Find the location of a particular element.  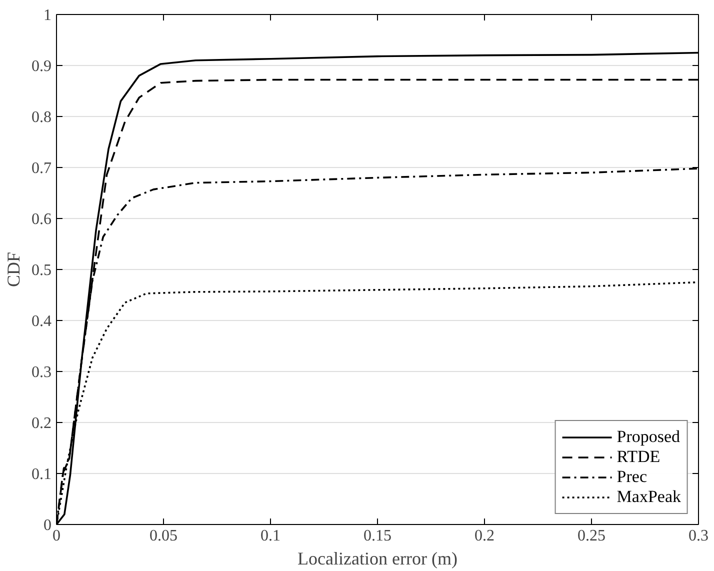

legend-label: MaxPeak is located at coordinates (648, 497).